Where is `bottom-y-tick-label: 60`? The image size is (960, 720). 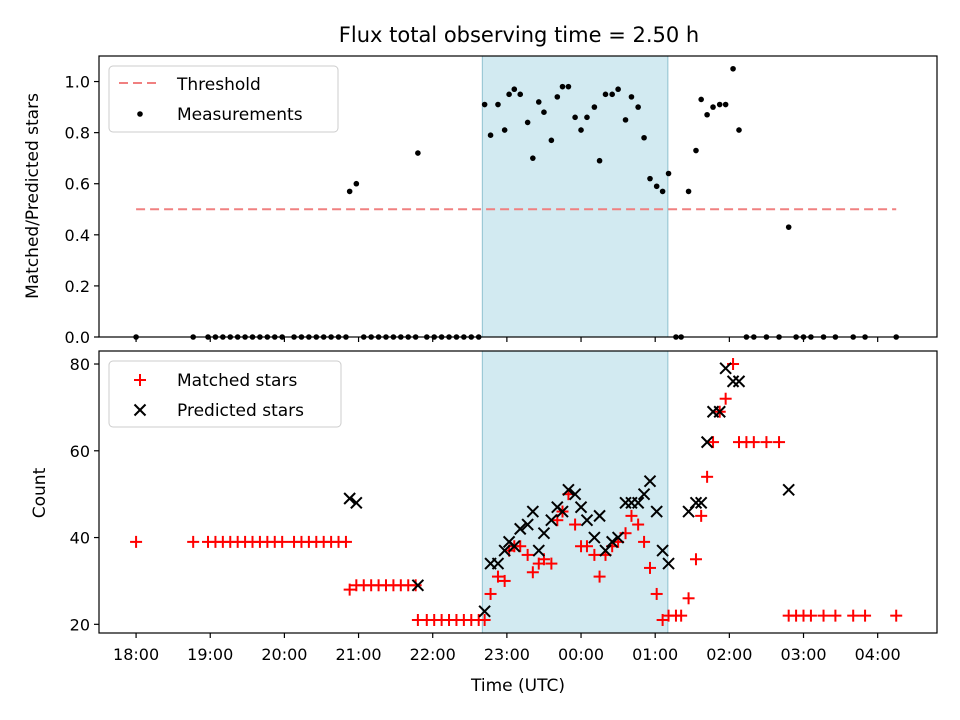
bottom-y-tick-label: 60 is located at coordinates (80, 451).